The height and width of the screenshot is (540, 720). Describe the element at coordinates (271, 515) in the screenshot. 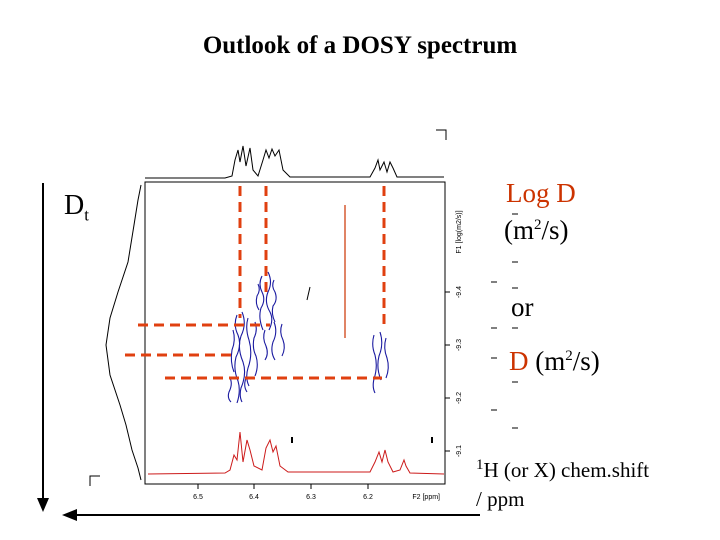

I see `ppm-arrow` at that location.